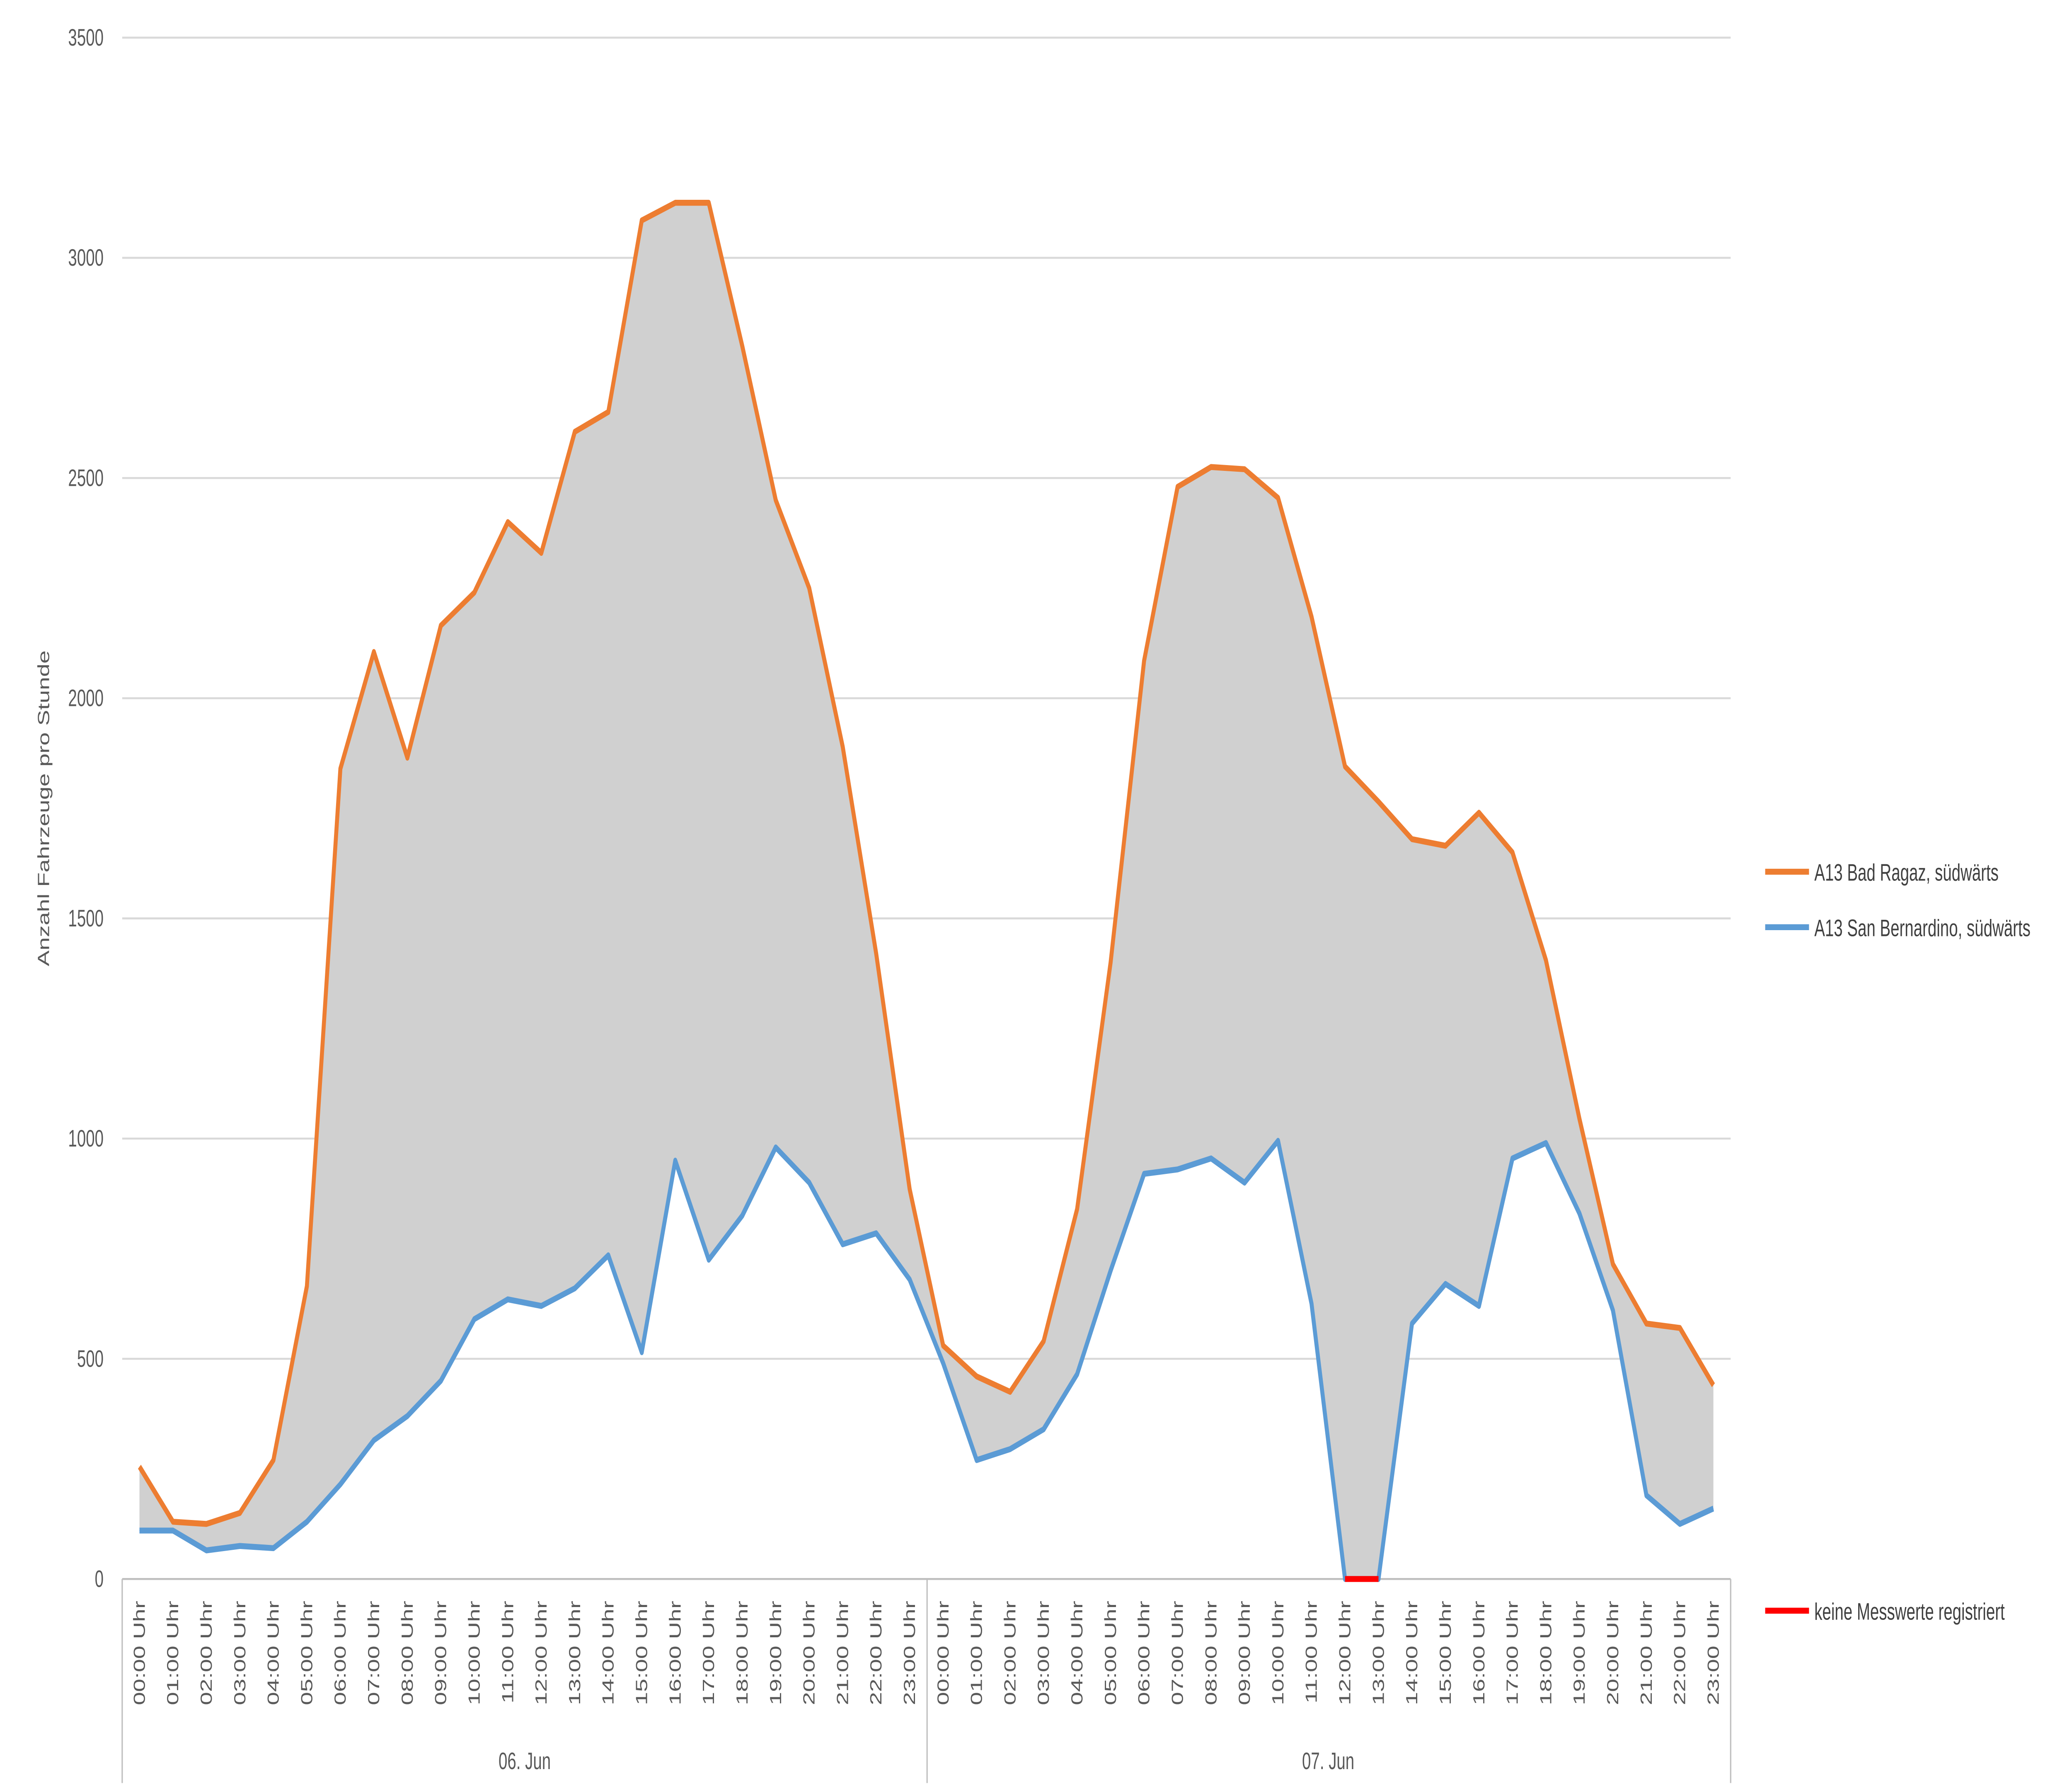 The image size is (2072, 1789). Describe the element at coordinates (1922, 928) in the screenshot. I see `legend-label: A13 San Bernardino, südwärts` at that location.